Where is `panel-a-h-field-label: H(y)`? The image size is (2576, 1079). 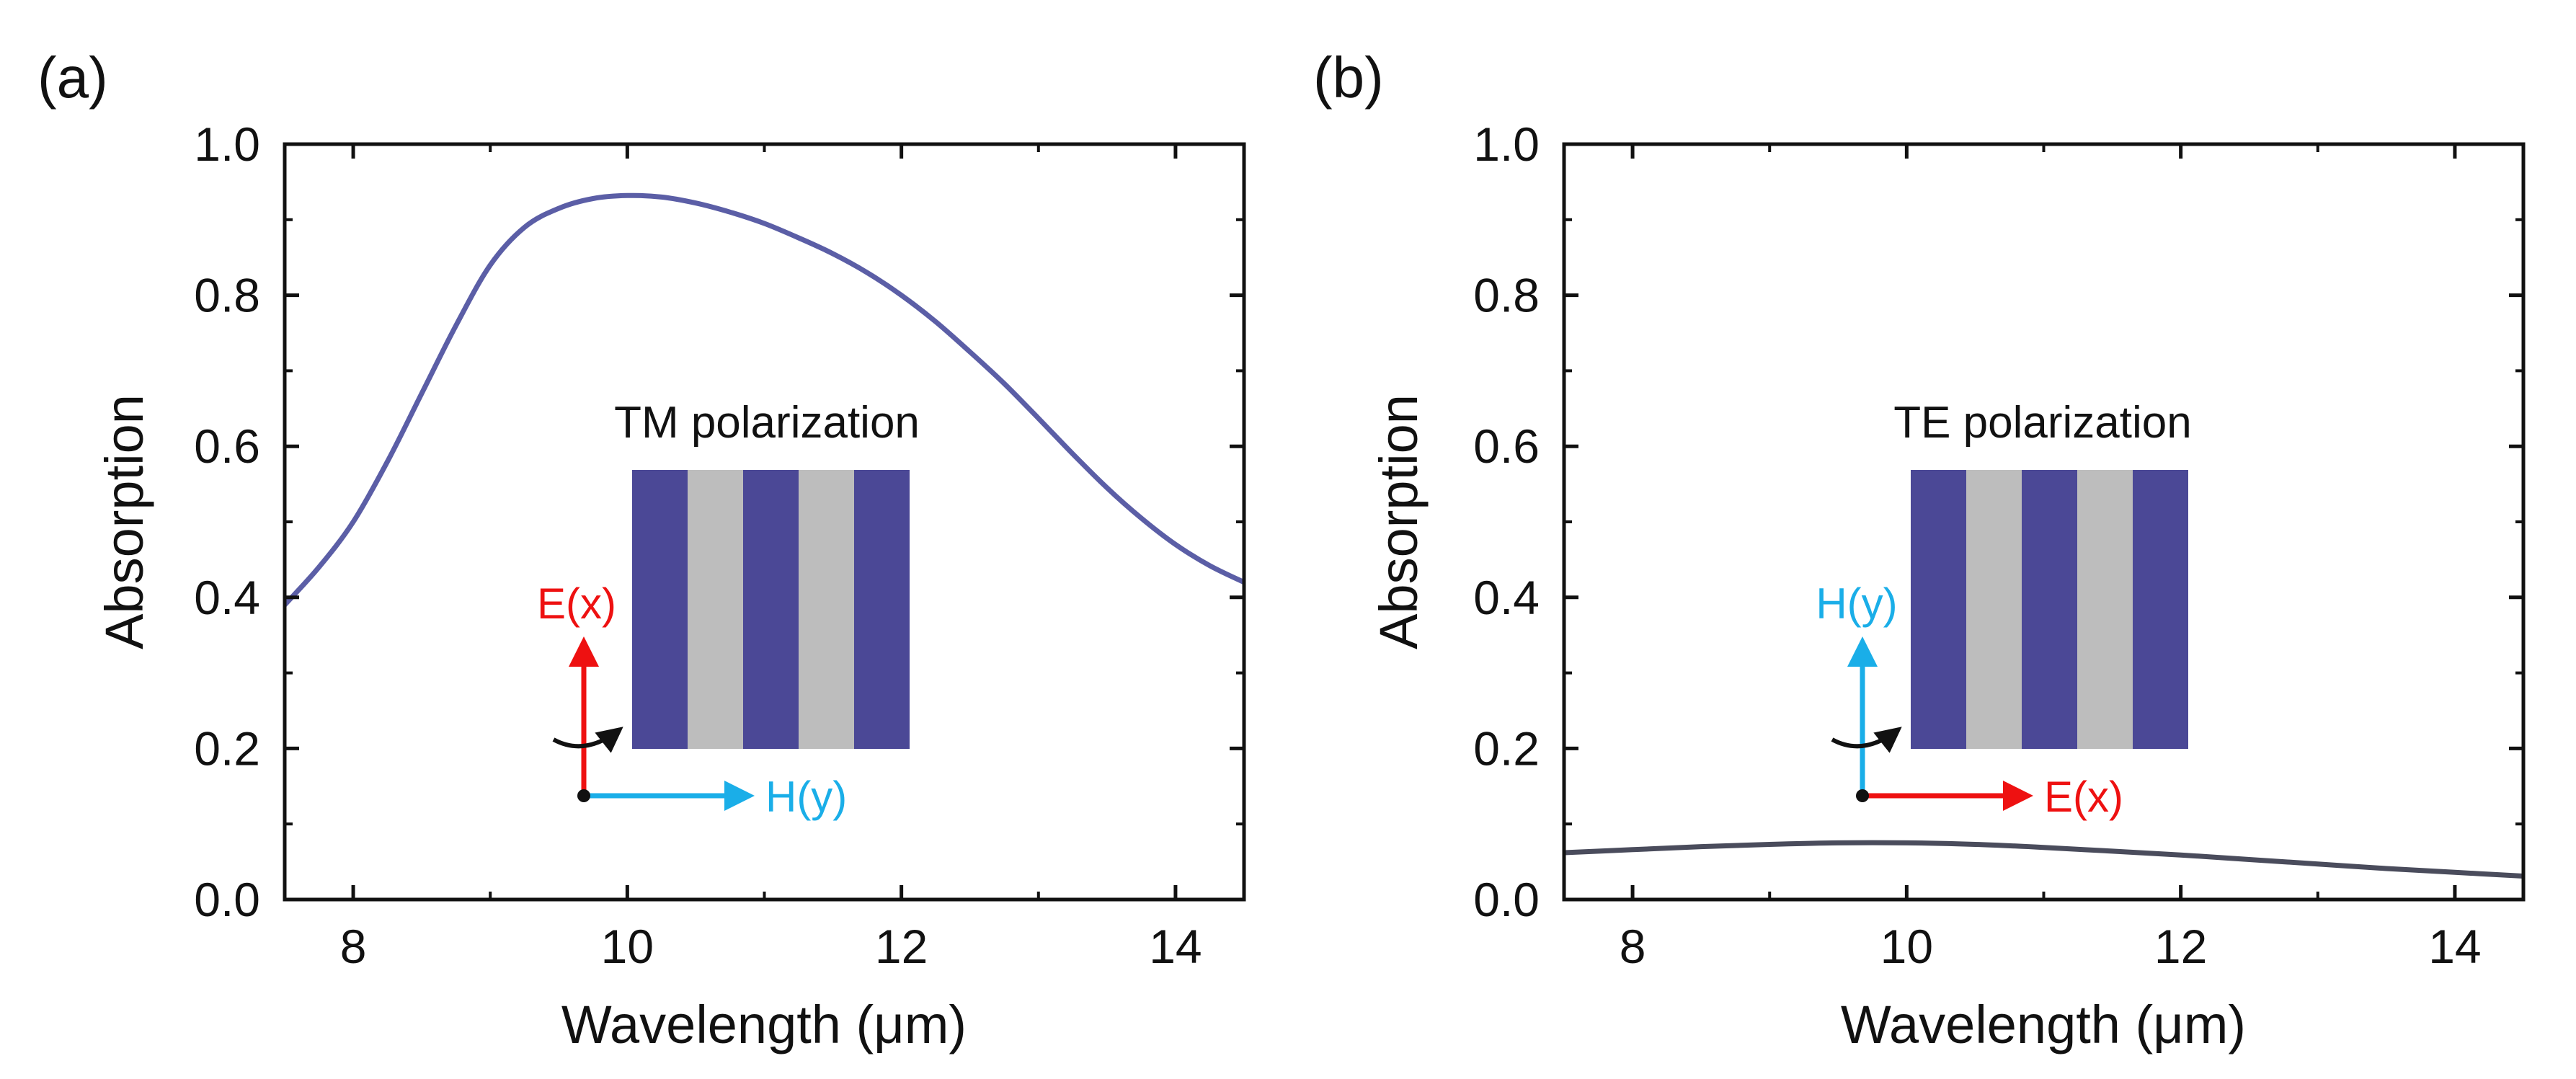 panel-a-h-field-label: H(y) is located at coordinates (806, 797).